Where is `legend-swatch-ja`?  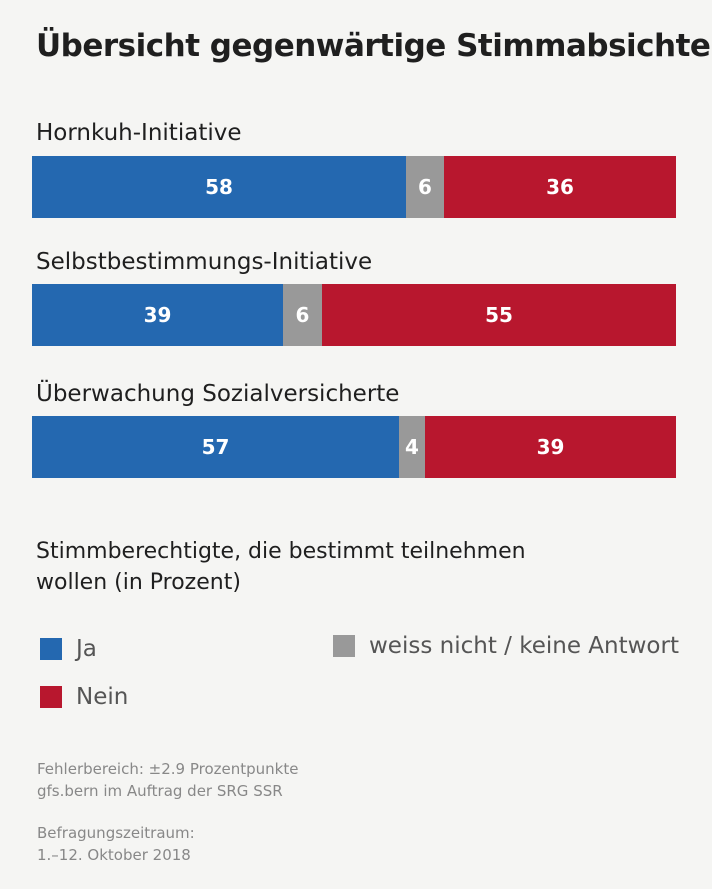 legend-swatch-ja is located at coordinates (51, 649).